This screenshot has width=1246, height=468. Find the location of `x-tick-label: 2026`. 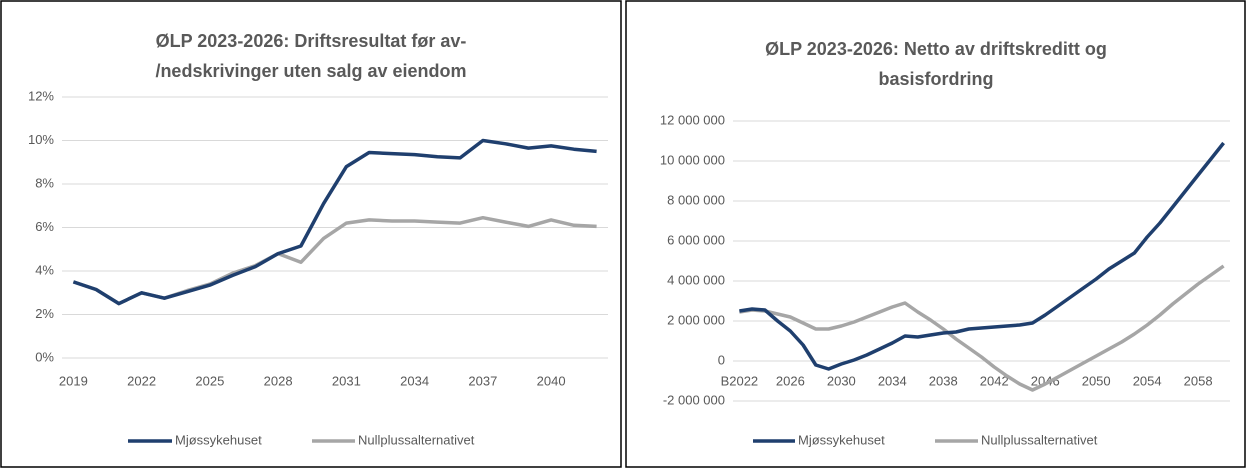

x-tick-label: 2026 is located at coordinates (790, 380).